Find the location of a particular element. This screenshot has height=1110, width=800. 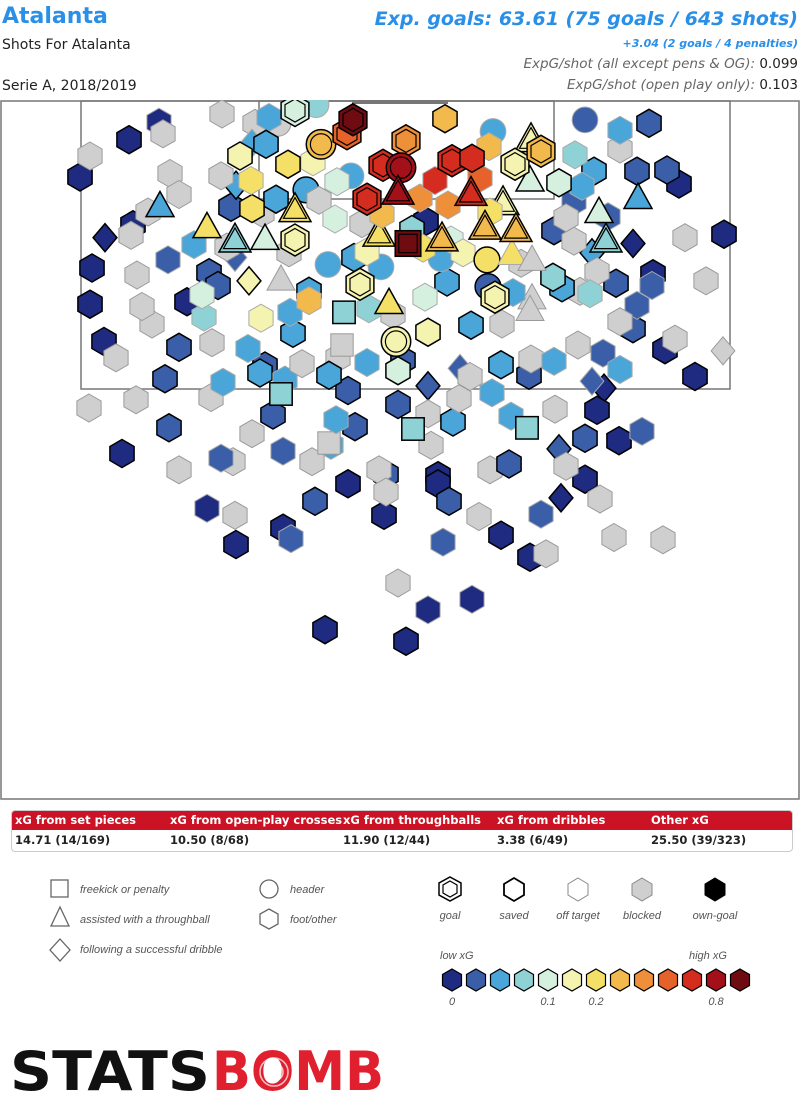

hexagon-icon is located at coordinates (269, 919).